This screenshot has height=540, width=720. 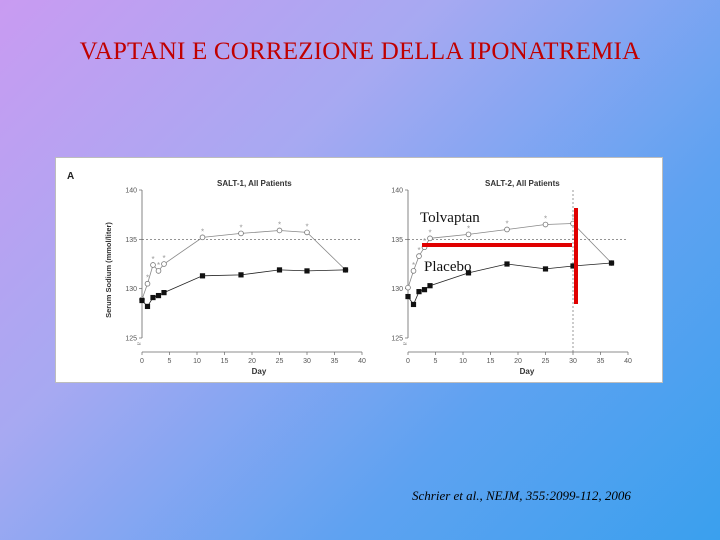 What do you see at coordinates (259, 371) in the screenshot?
I see `salt1-x-axis-label: Day` at bounding box center [259, 371].